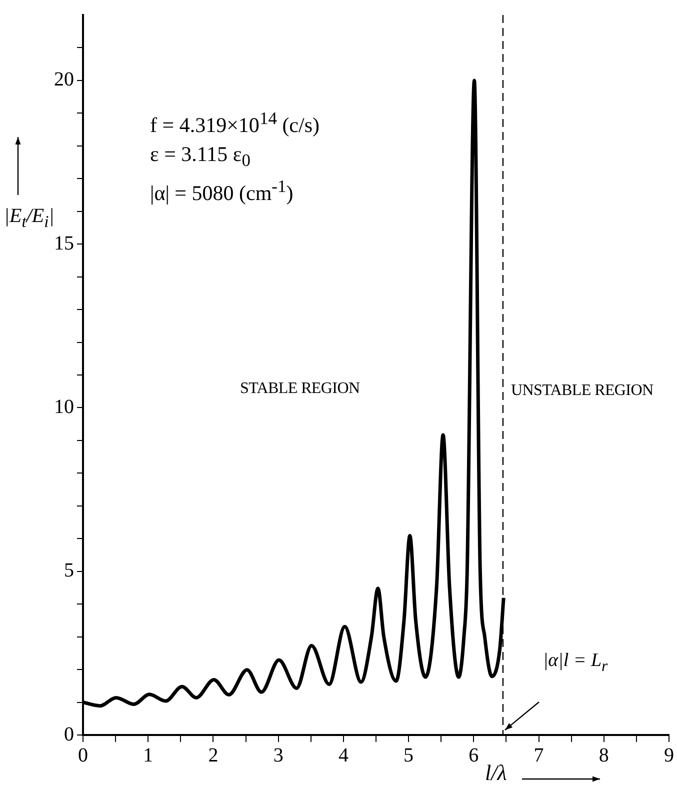  What do you see at coordinates (83, 755) in the screenshot?
I see `x-tick-label: 0` at bounding box center [83, 755].